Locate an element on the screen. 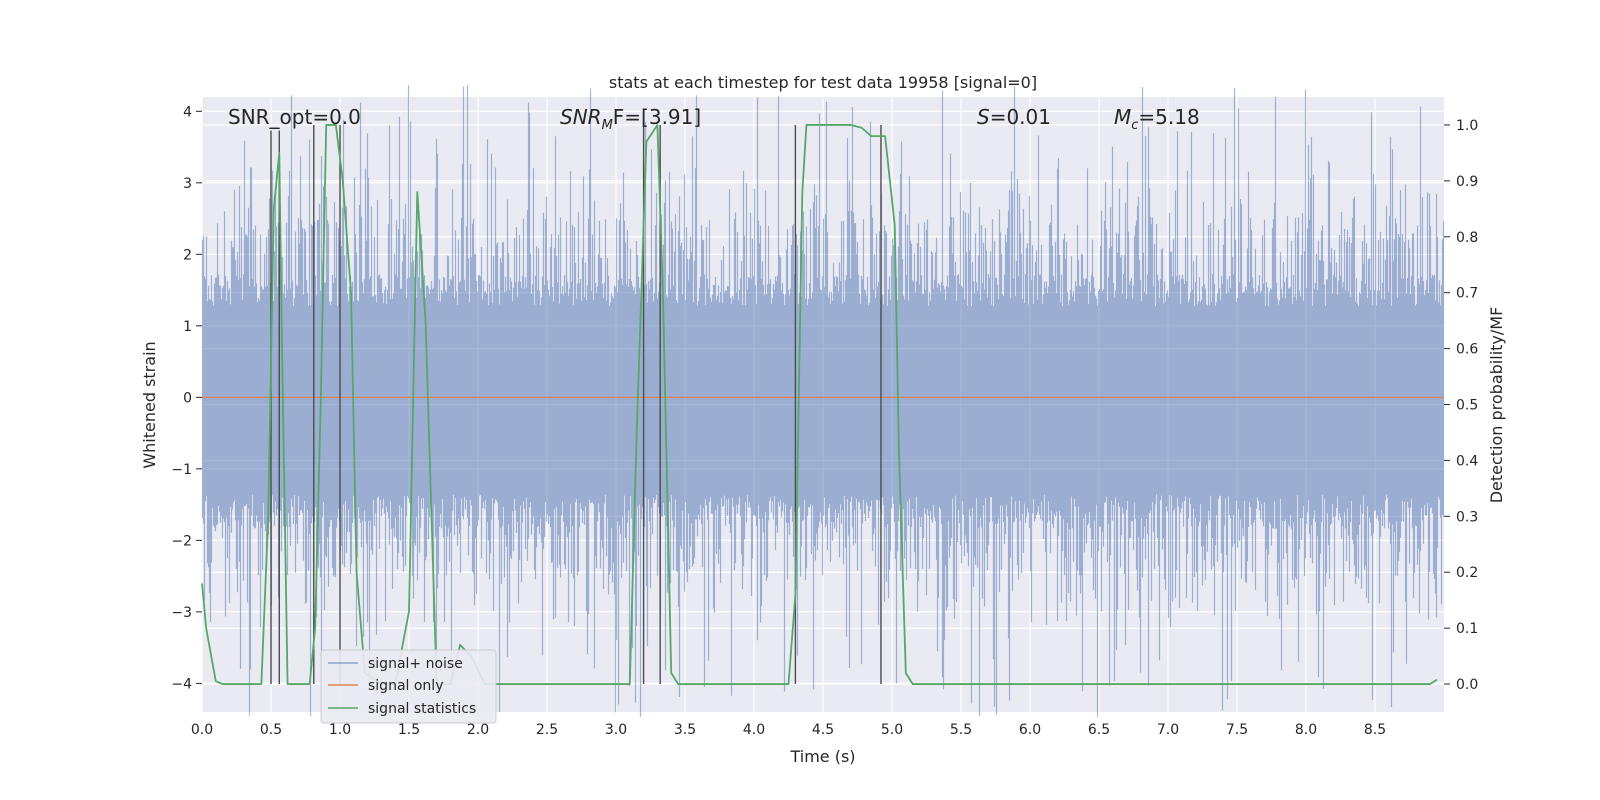  annotation-snr-mf-subscript: M is located at coordinates (607, 125).